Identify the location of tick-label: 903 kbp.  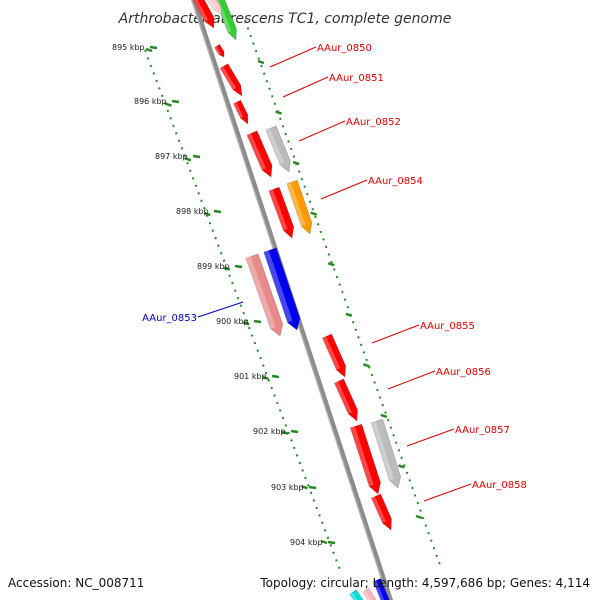
(287, 487).